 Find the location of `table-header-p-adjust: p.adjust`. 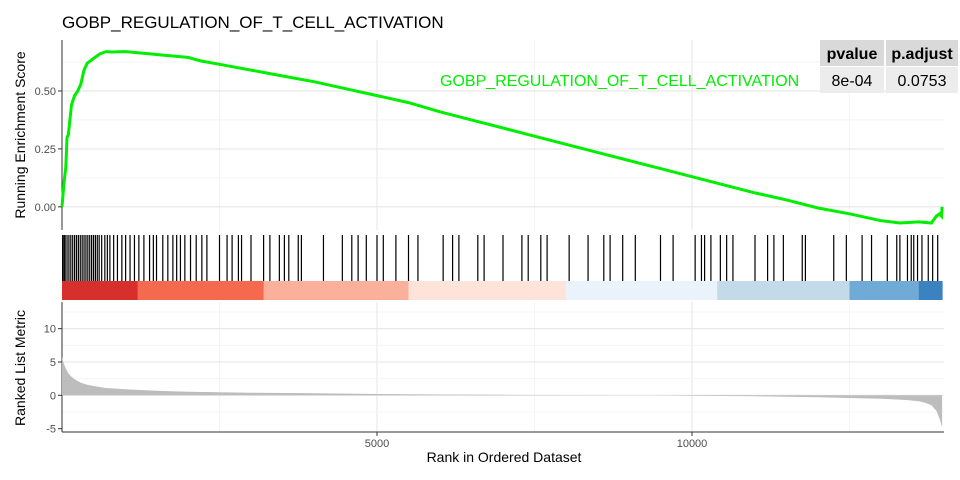

table-header-p-adjust: p.adjust is located at coordinates (922, 54).